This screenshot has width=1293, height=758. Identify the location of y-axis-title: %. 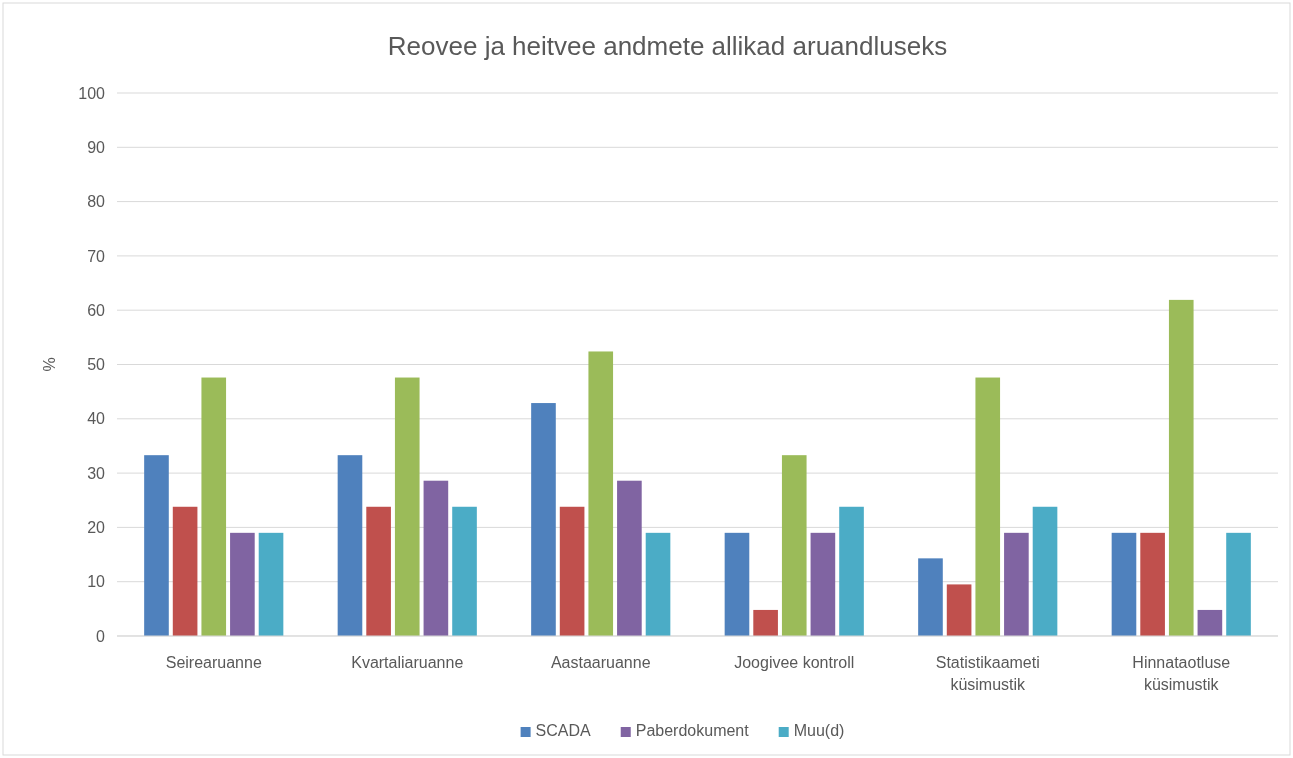
(49, 364).